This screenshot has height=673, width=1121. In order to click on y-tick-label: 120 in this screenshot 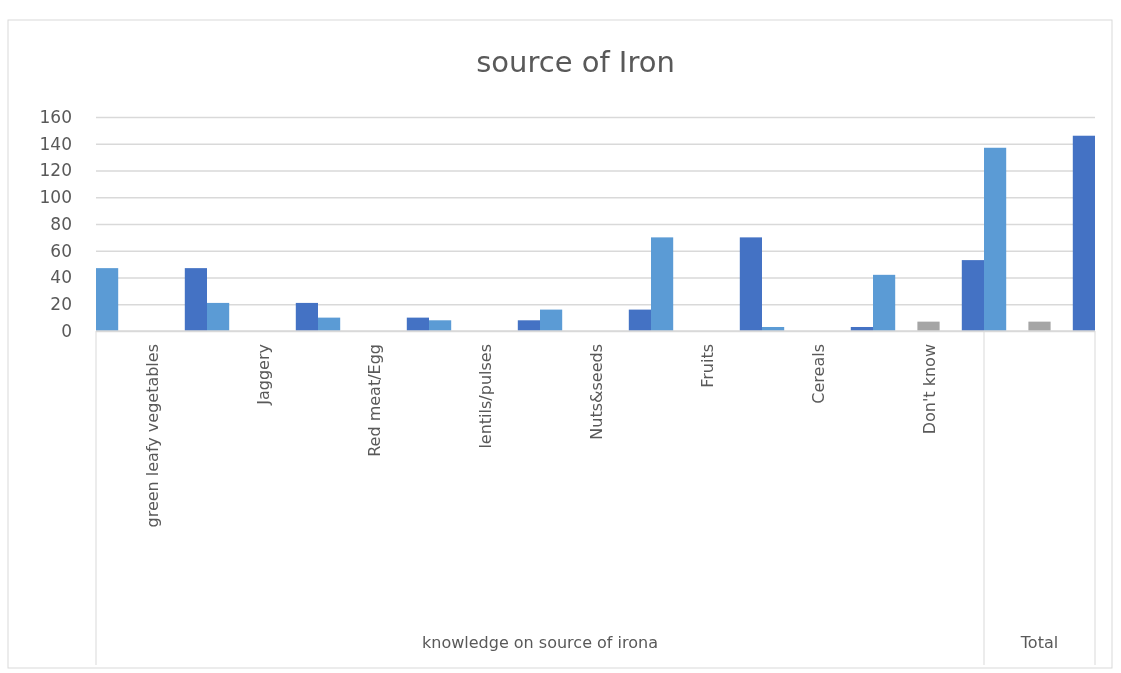, I will do `click(55, 170)`.